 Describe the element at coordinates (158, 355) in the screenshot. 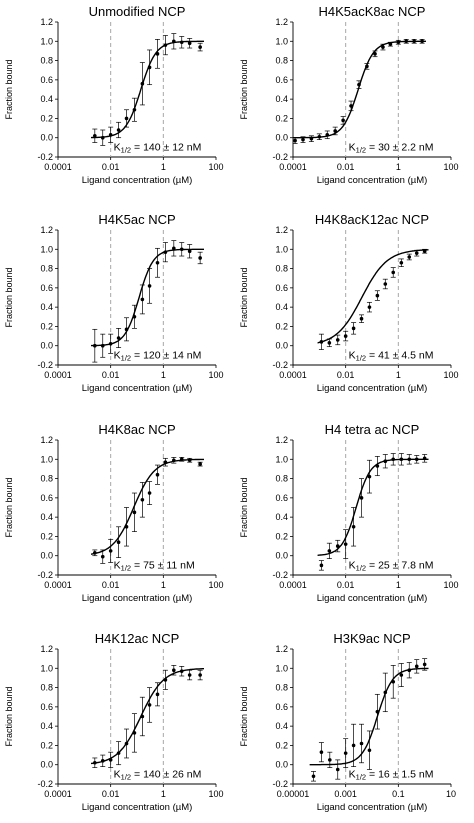

I see `k-half-annotation: K1/2 = 120 ± 14 nM` at that location.